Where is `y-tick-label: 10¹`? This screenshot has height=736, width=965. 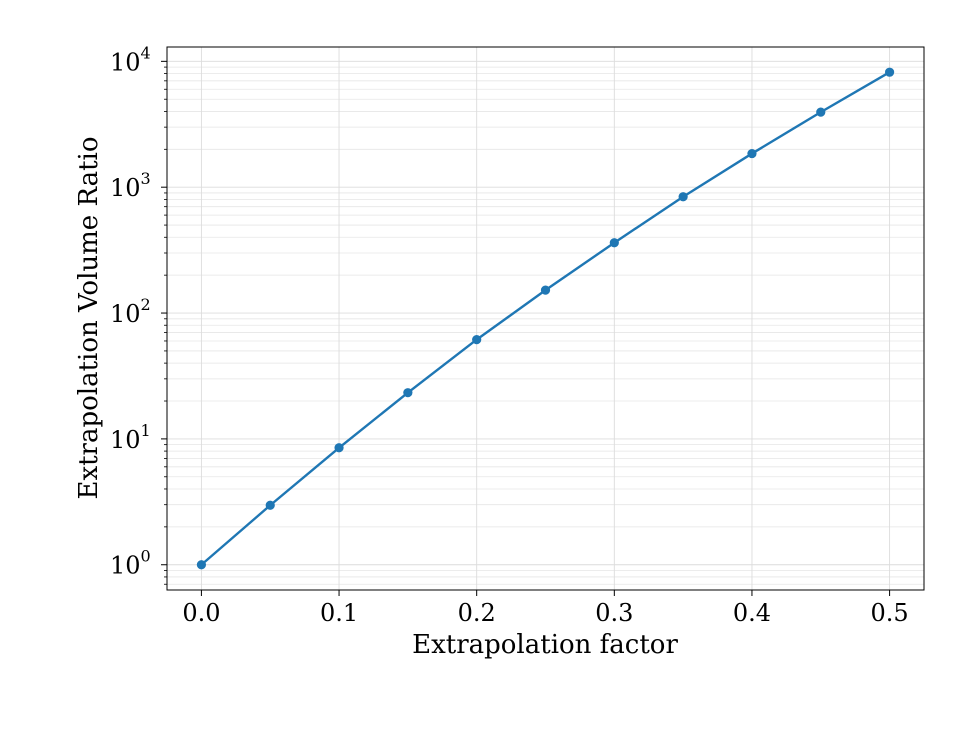 y-tick-label: 10¹ is located at coordinates (130, 437).